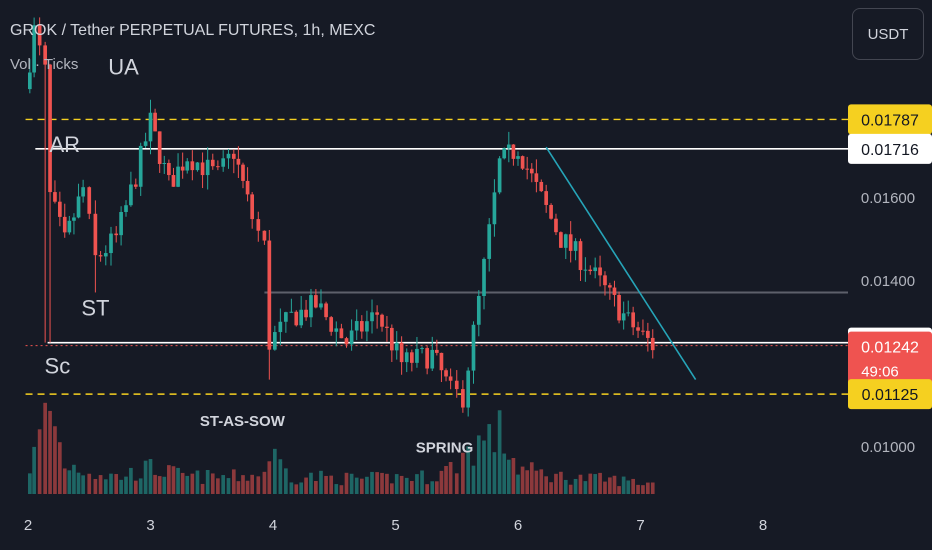 This screenshot has height=550, width=932. What do you see at coordinates (273, 525) in the screenshot?
I see `x-tick-label: 4` at bounding box center [273, 525].